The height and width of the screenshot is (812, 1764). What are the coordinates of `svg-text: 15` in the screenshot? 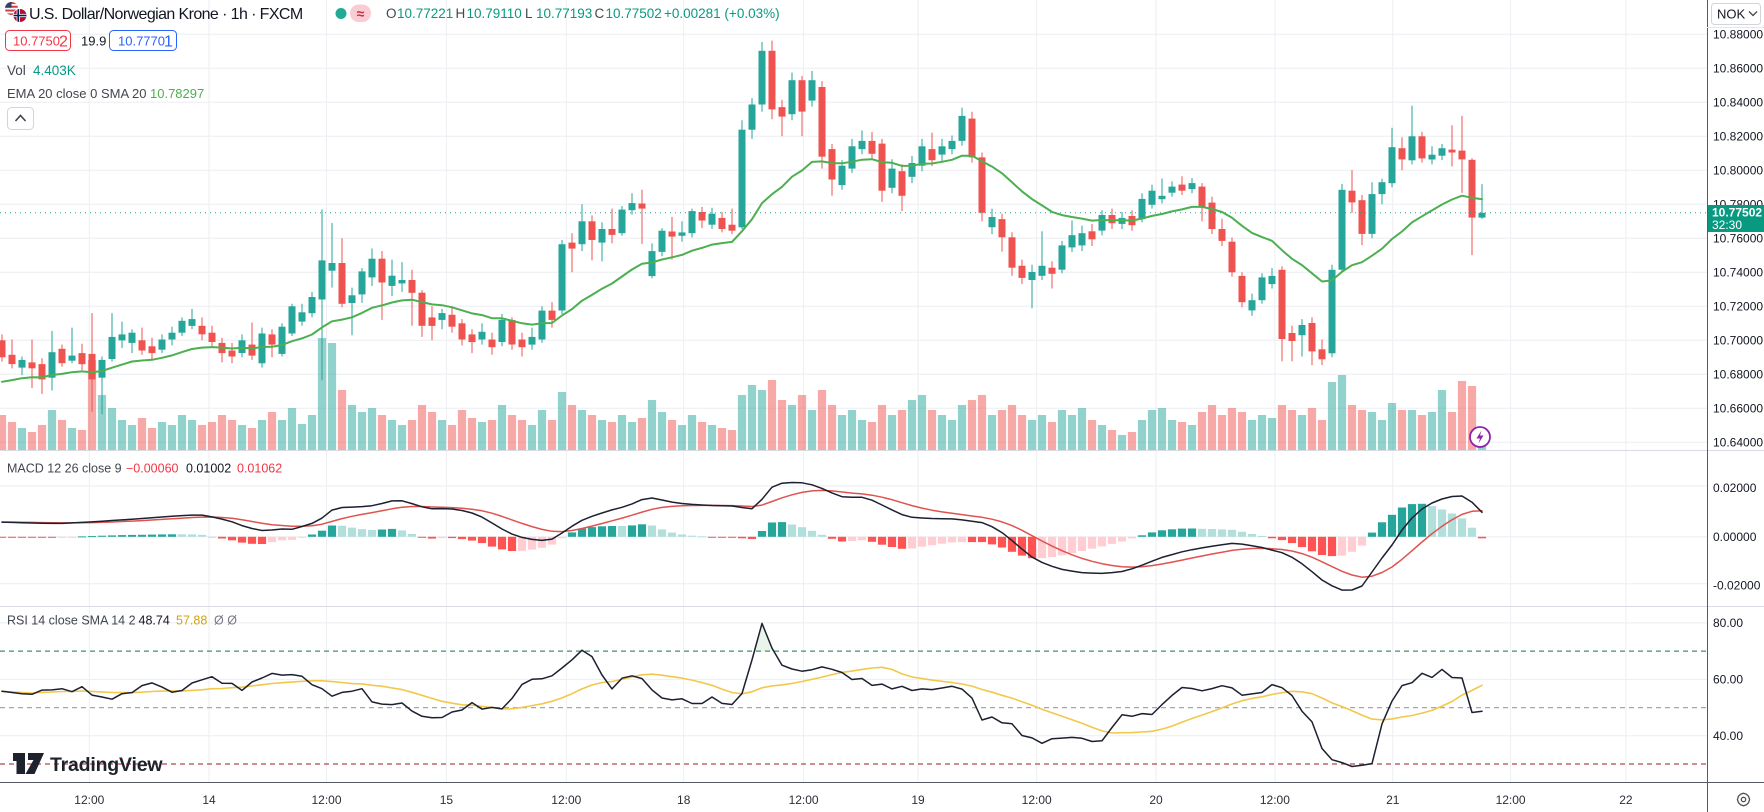 It's located at (447, 800).